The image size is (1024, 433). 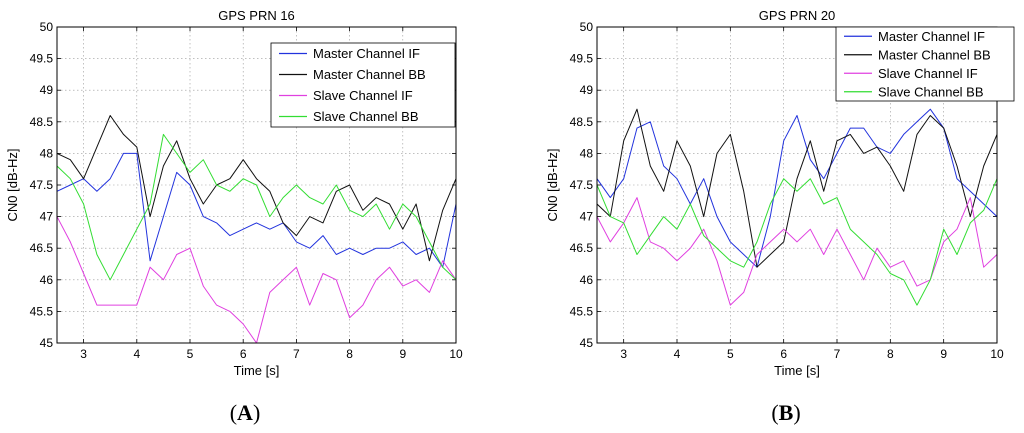 I want to click on panel-label: (B), so click(x=785, y=412).